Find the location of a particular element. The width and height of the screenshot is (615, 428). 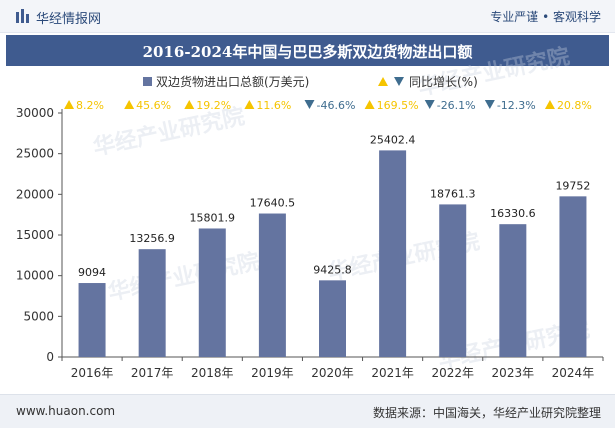

growth-label: 20.8% is located at coordinates (574, 105).